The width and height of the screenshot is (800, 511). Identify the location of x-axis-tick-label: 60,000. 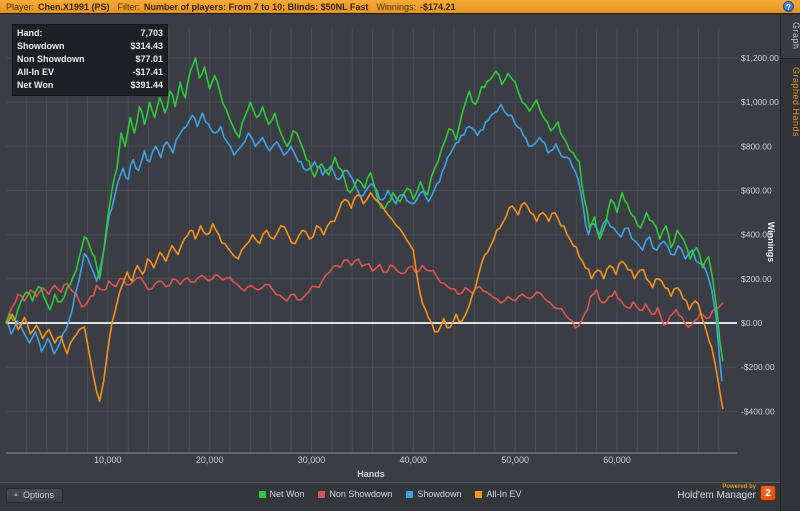
(617, 460).